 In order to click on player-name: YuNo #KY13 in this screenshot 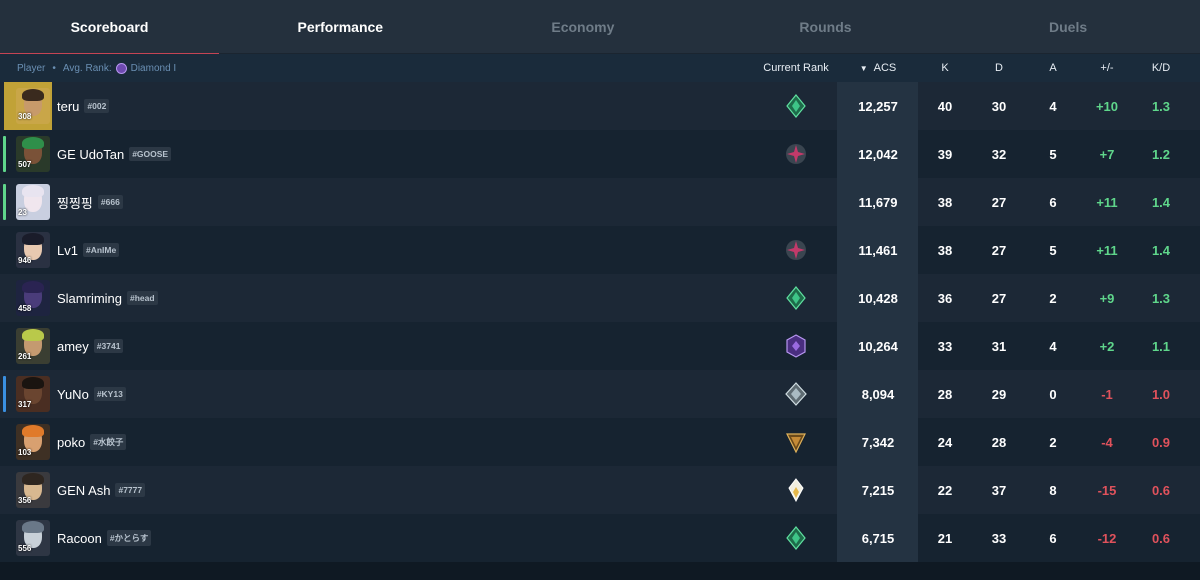, I will do `click(91, 394)`.